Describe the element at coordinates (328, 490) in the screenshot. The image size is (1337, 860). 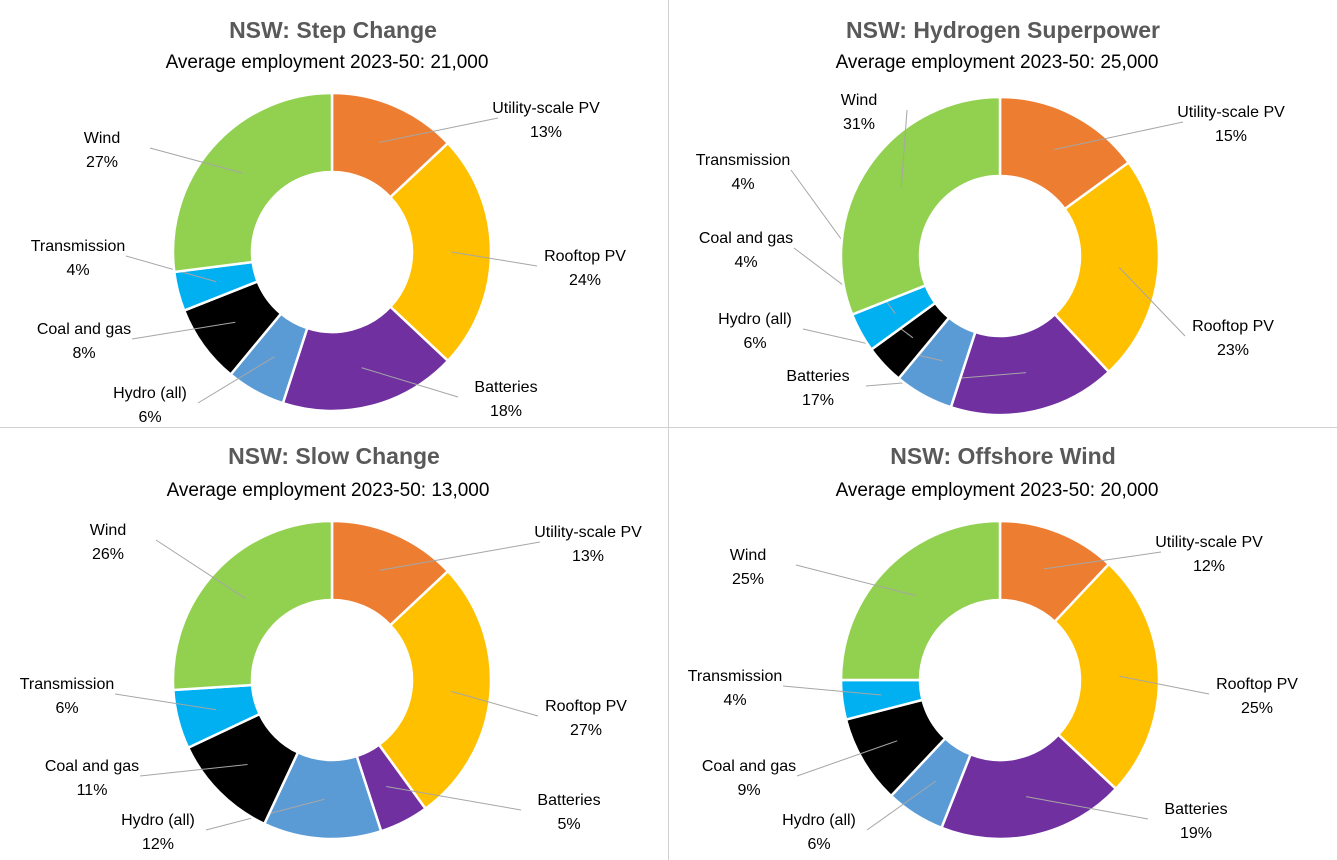
I see `chart-subtitle: Average employment 2023-50: 13,000` at that location.